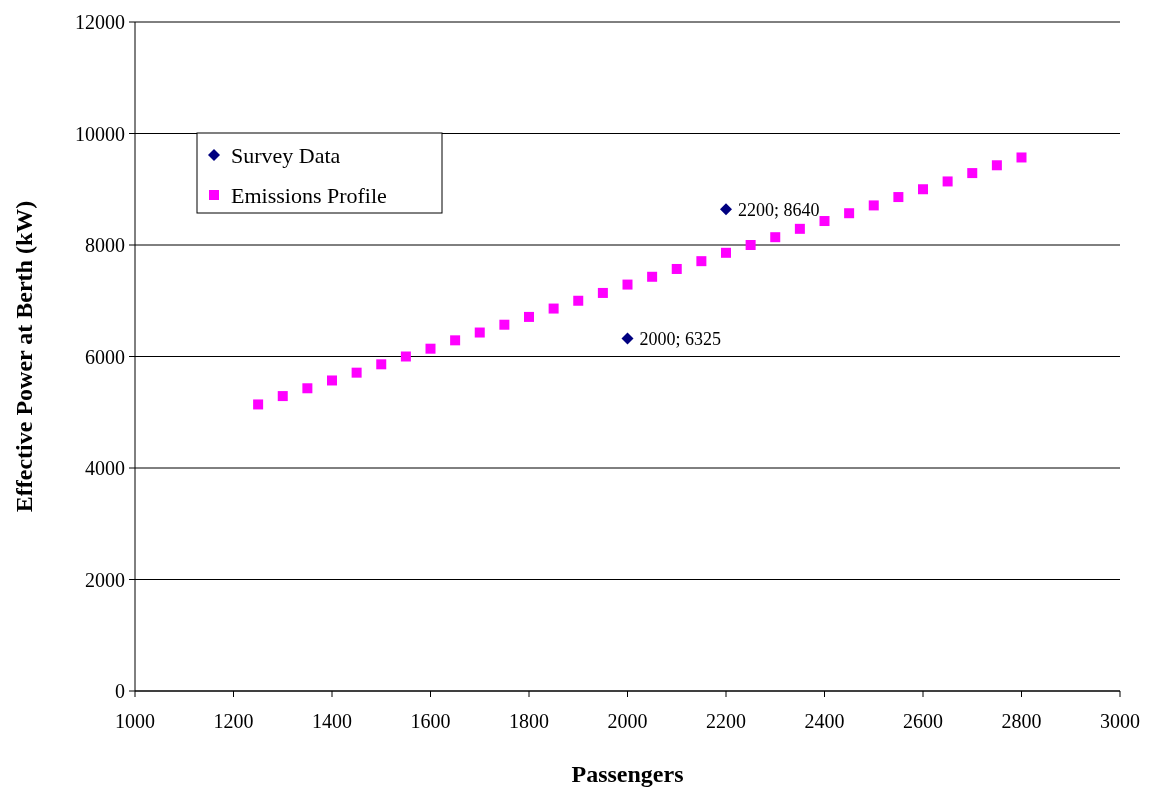 The image size is (1149, 790). I want to click on x-tick-label: 2400, so click(824, 721).